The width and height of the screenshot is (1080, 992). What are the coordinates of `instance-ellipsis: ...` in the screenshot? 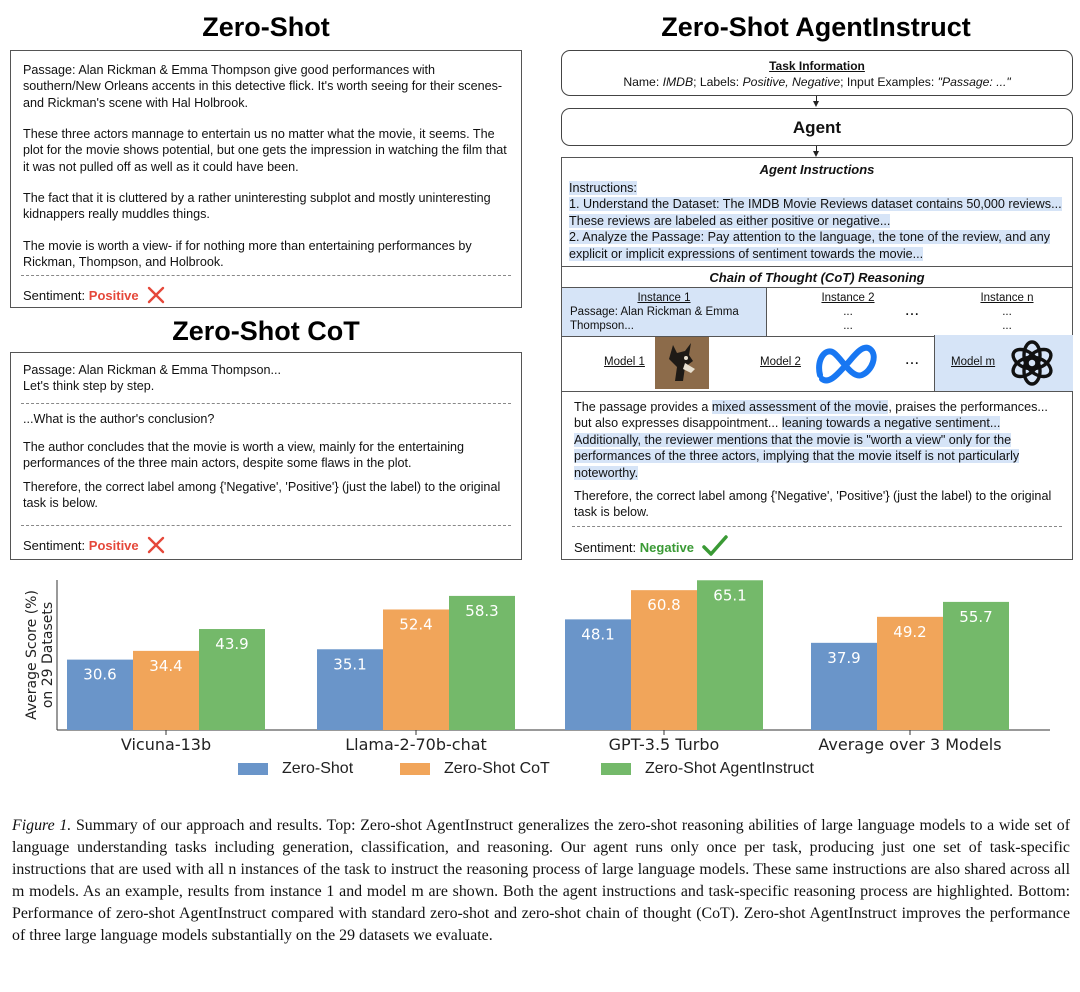 It's located at (912, 309).